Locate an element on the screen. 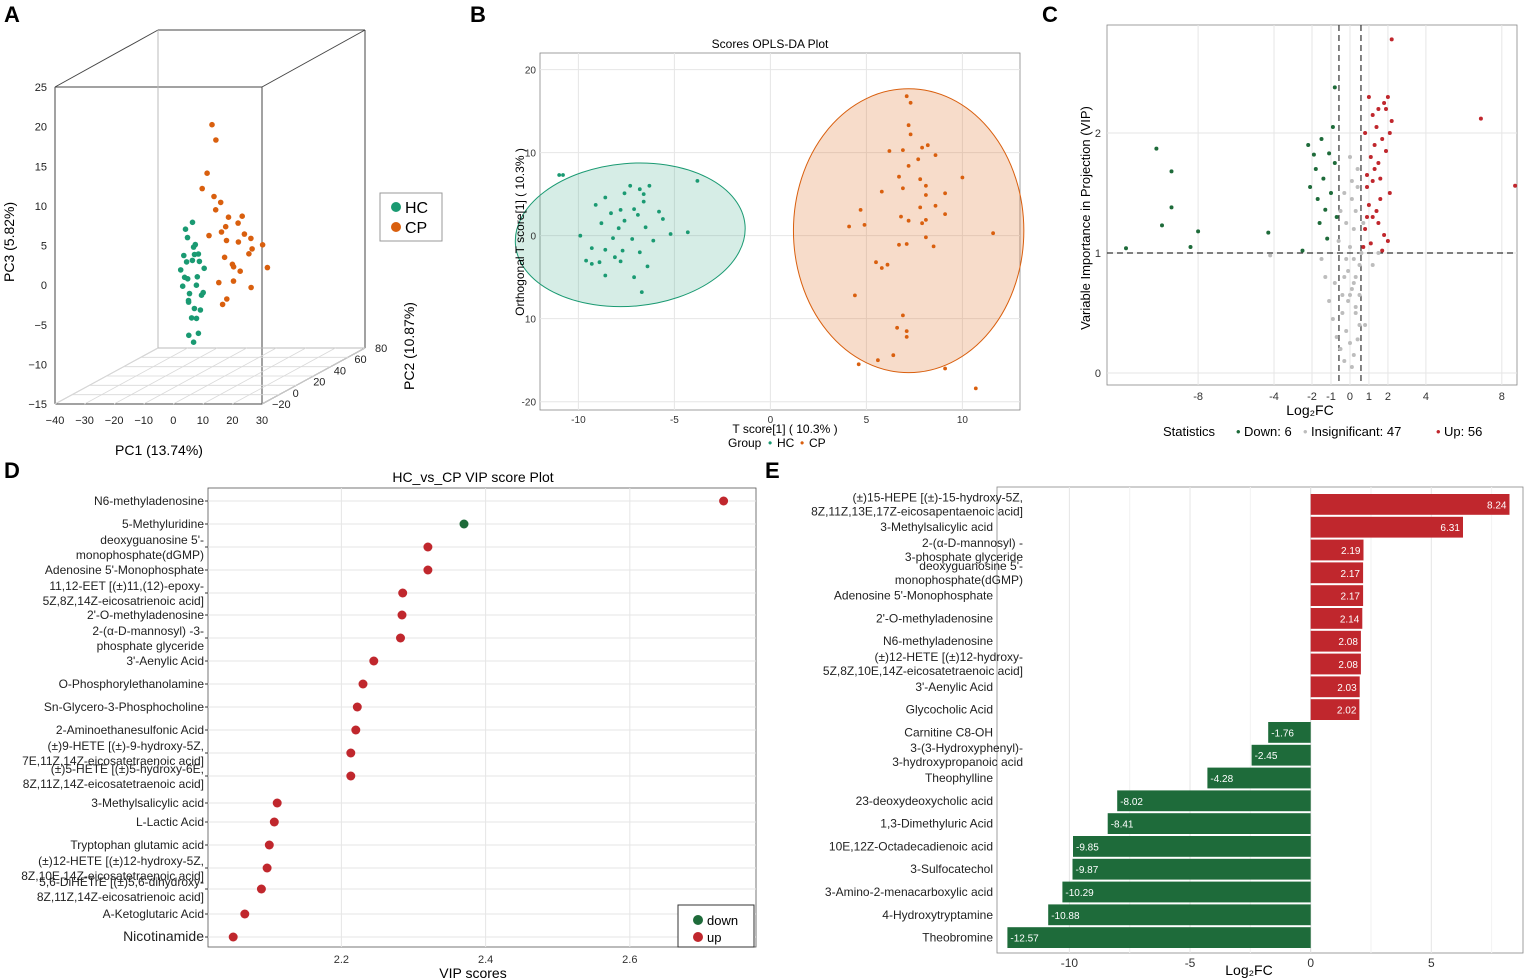 The width and height of the screenshot is (1527, 980). pca-y-tick-label: 40 is located at coordinates (340, 371).